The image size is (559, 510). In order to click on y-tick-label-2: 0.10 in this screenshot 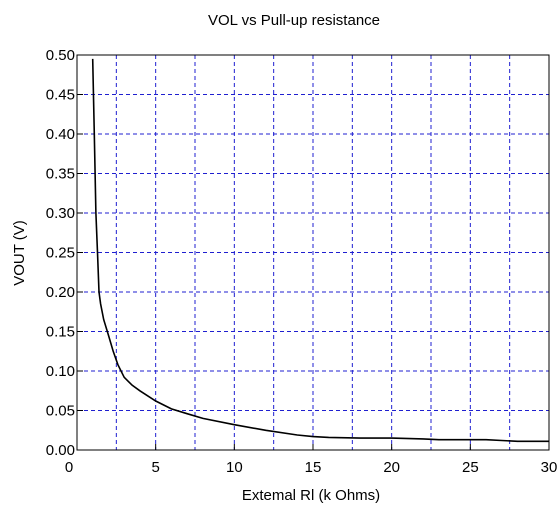, I will do `click(60, 371)`.